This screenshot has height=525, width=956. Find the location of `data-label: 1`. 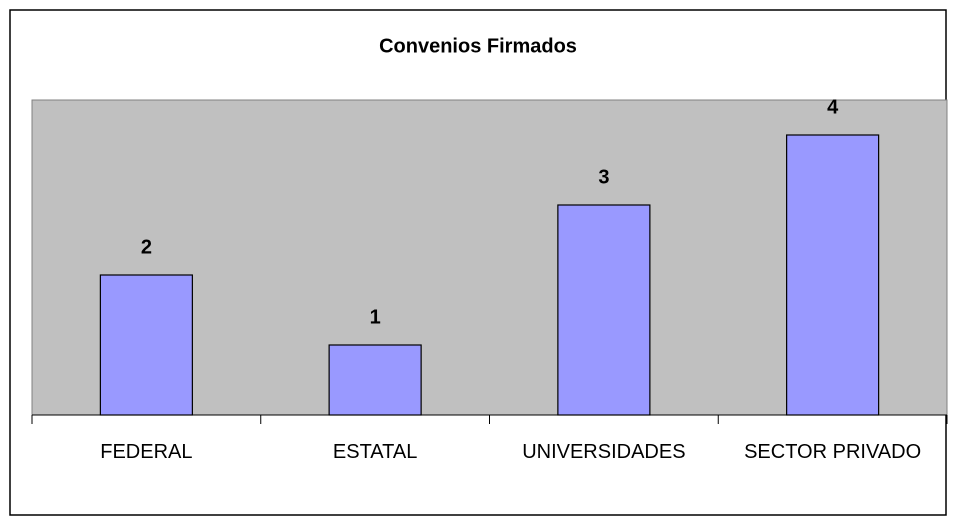

data-label: 1 is located at coordinates (375, 317).